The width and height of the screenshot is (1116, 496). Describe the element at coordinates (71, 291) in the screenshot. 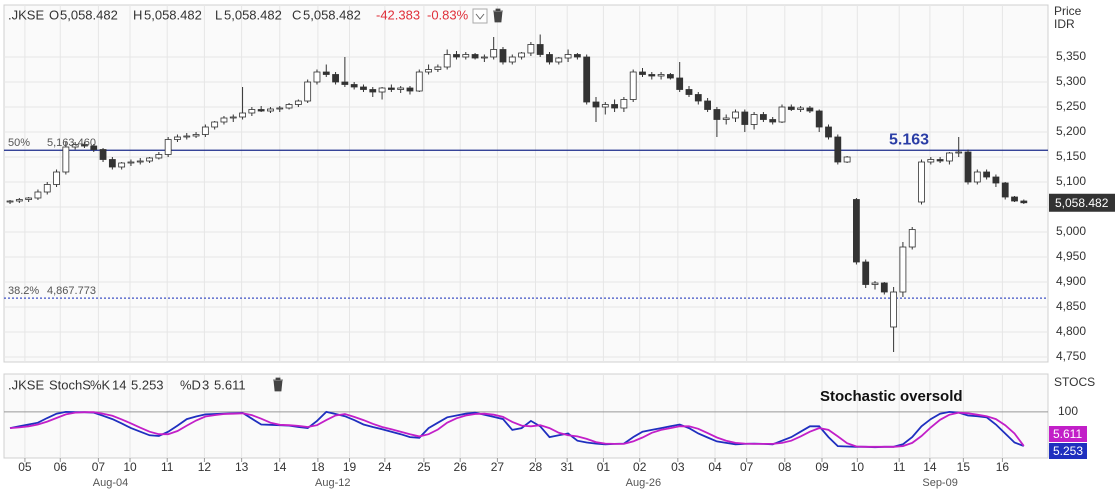

I see `level-label: 4,867.773` at that location.